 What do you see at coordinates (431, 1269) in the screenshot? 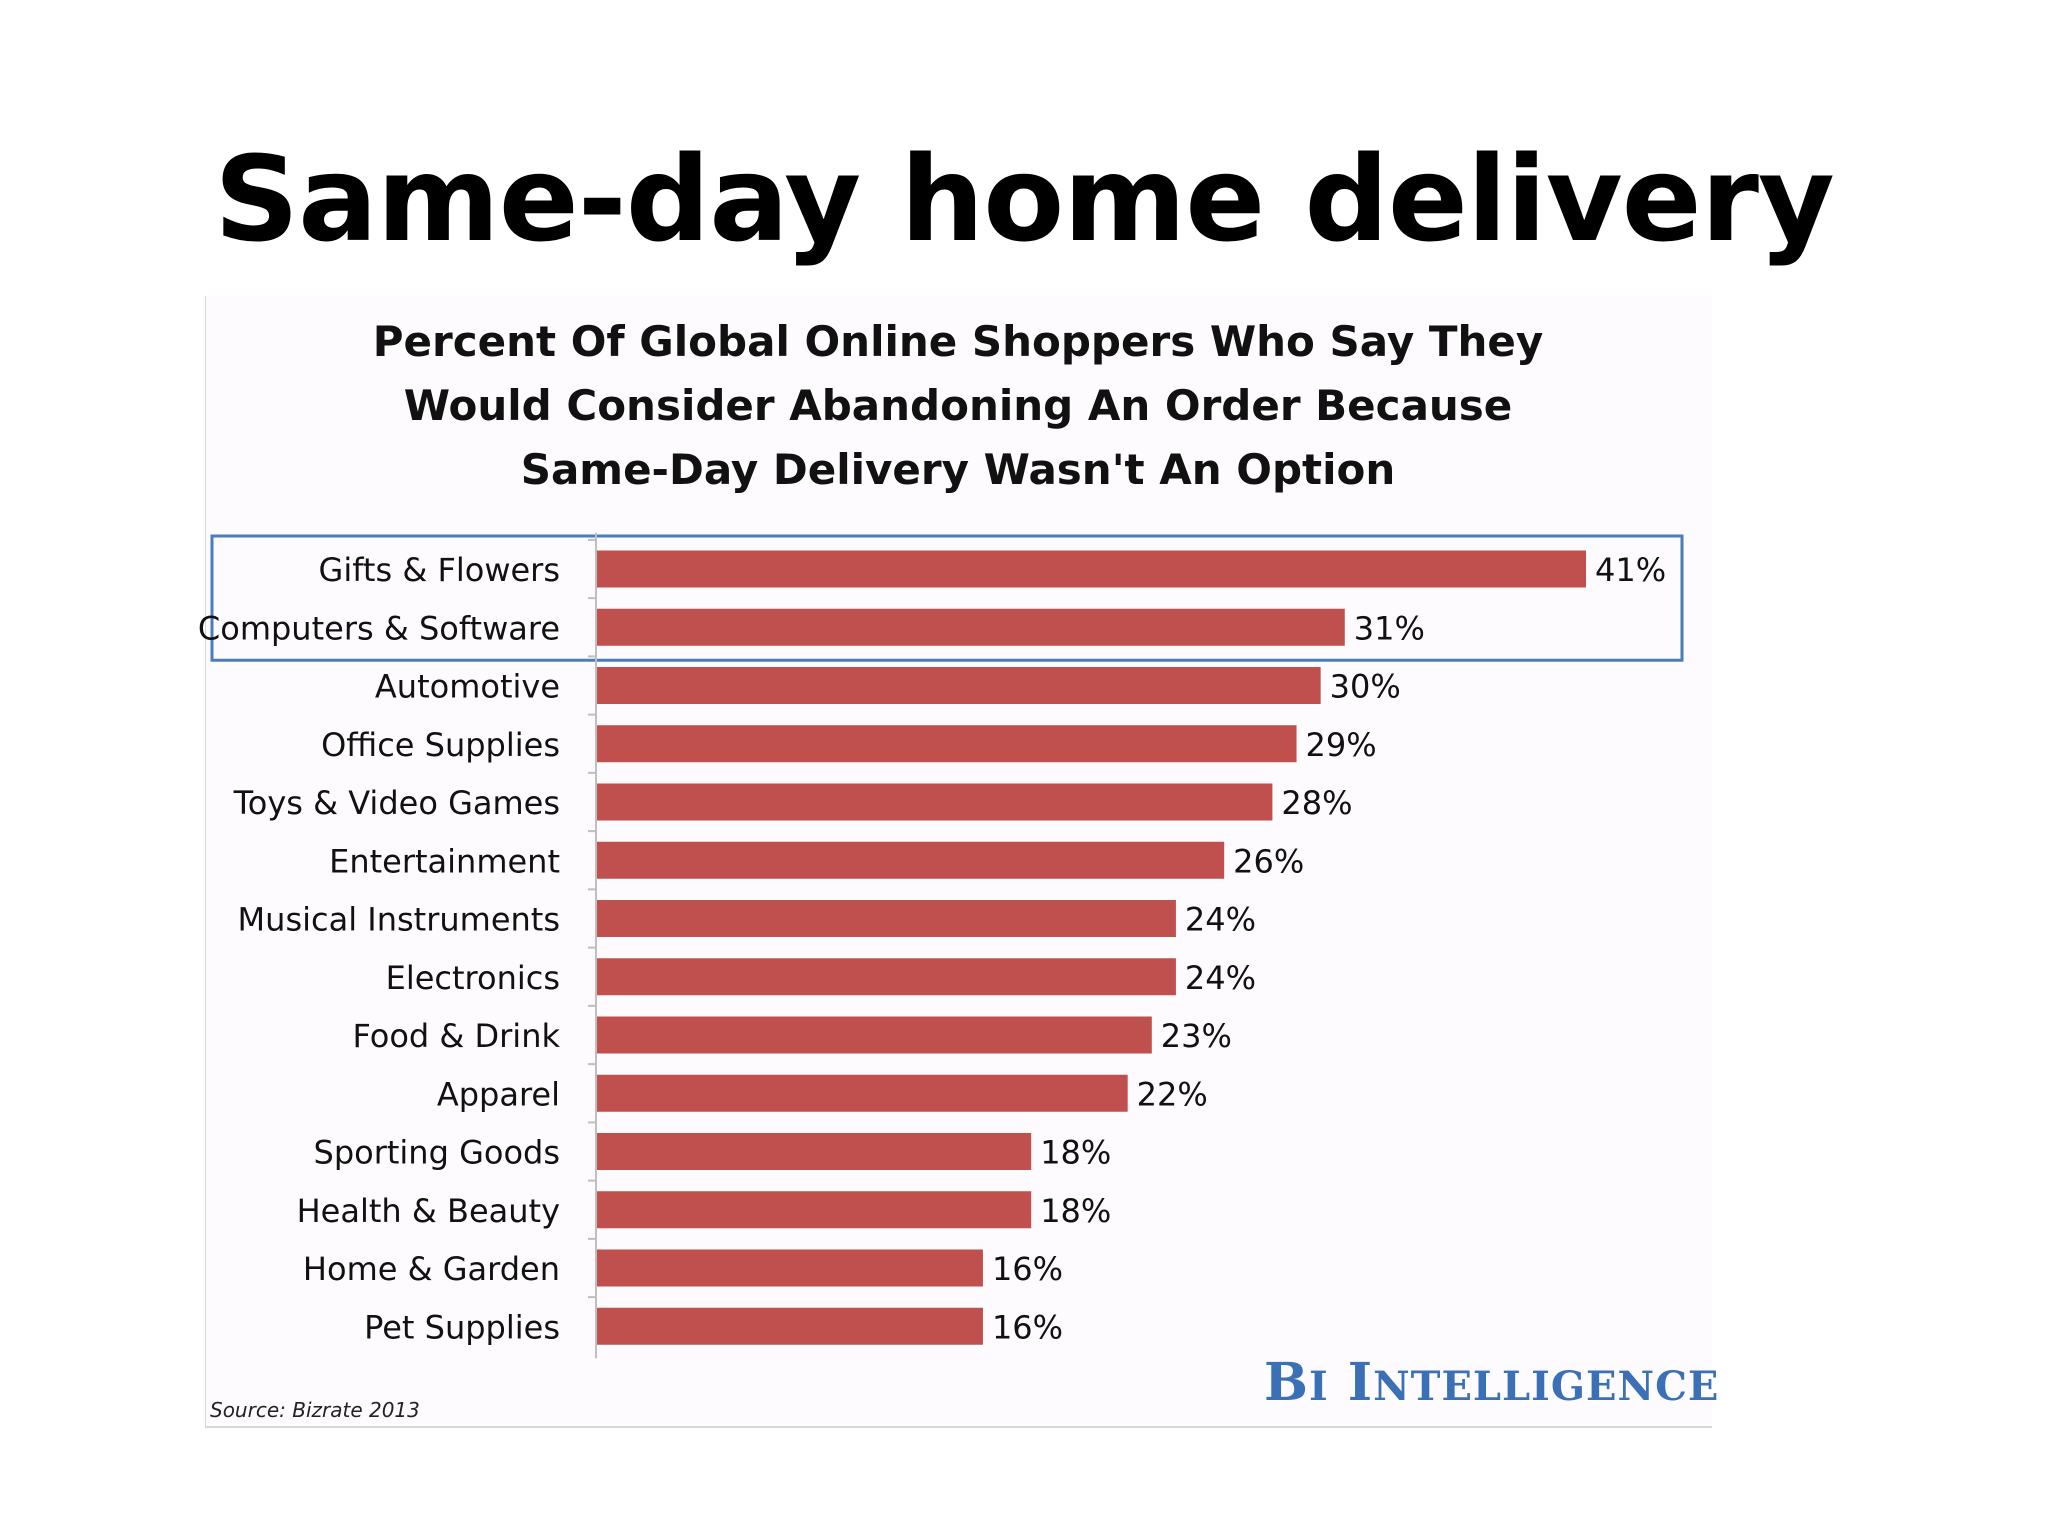
I see `category-label: Home & Garden` at bounding box center [431, 1269].